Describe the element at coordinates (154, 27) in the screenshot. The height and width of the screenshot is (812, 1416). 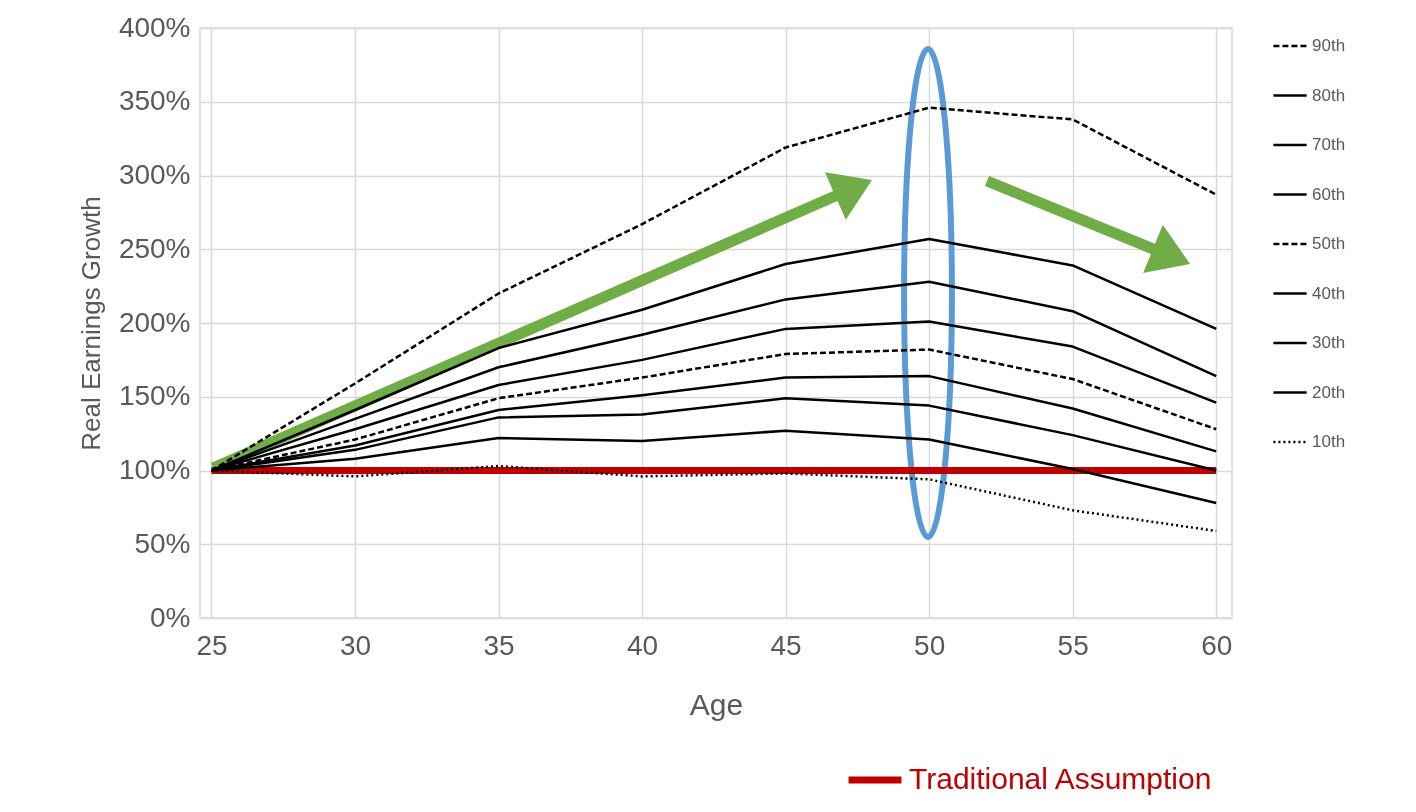
I see `y-tick-label: 400%` at that location.